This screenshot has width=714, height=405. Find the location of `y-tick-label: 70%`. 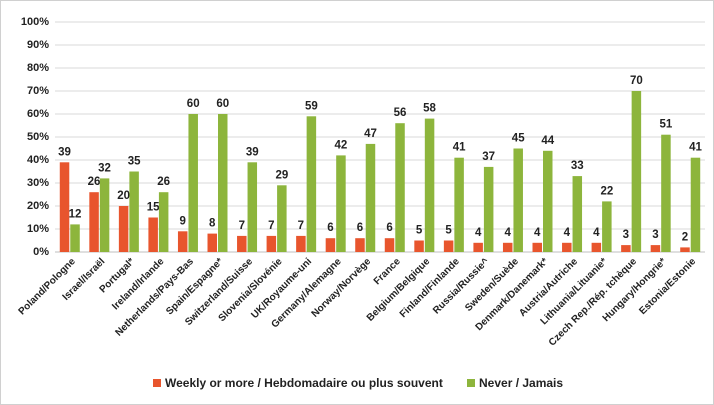

y-tick-label: 70% is located at coordinates (38, 91).